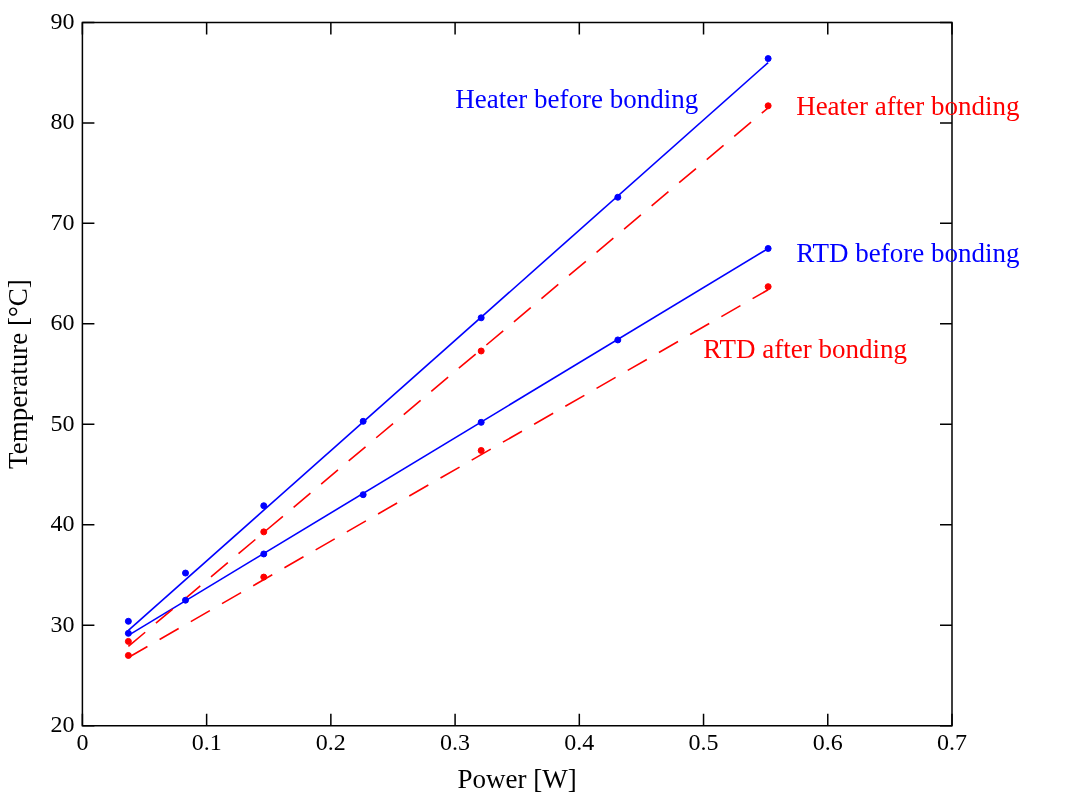 This screenshot has width=1068, height=801. What do you see at coordinates (82, 742) in the screenshot?
I see `x-tick-label: 0` at bounding box center [82, 742].